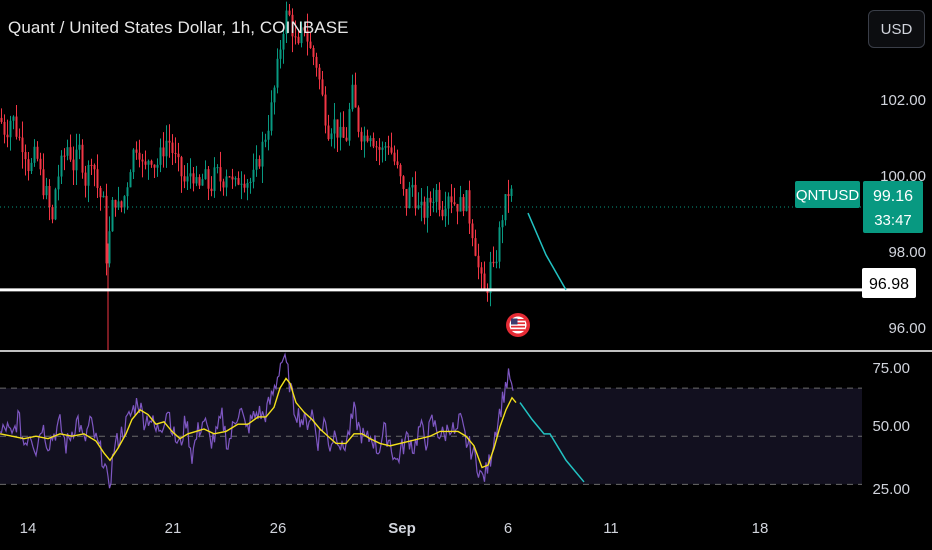 The height and width of the screenshot is (550, 932). What do you see at coordinates (889, 283) in the screenshot?
I see `support-price-tag: 96.98` at bounding box center [889, 283].